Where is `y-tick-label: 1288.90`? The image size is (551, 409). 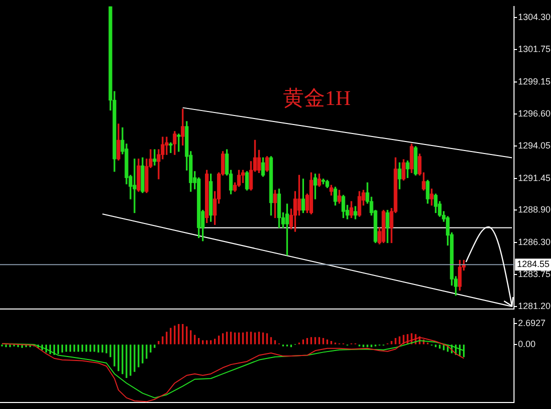
y-tick-label: 1288.90 is located at coordinates (534, 209).